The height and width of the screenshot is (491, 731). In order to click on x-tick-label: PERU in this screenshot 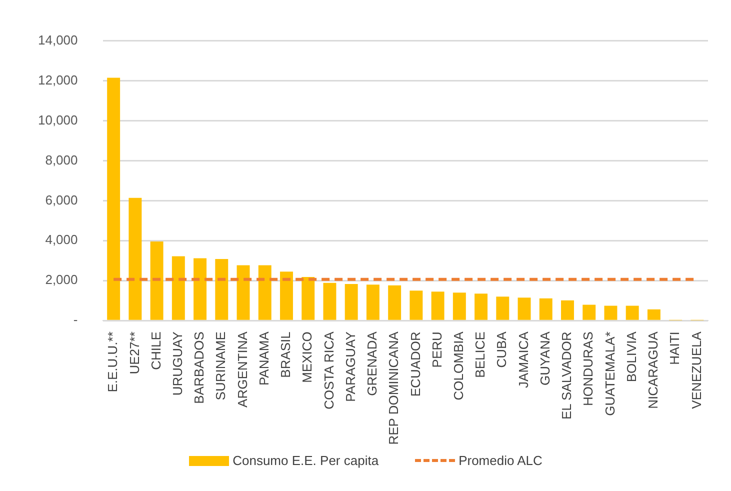, I will do `click(436, 350)`.